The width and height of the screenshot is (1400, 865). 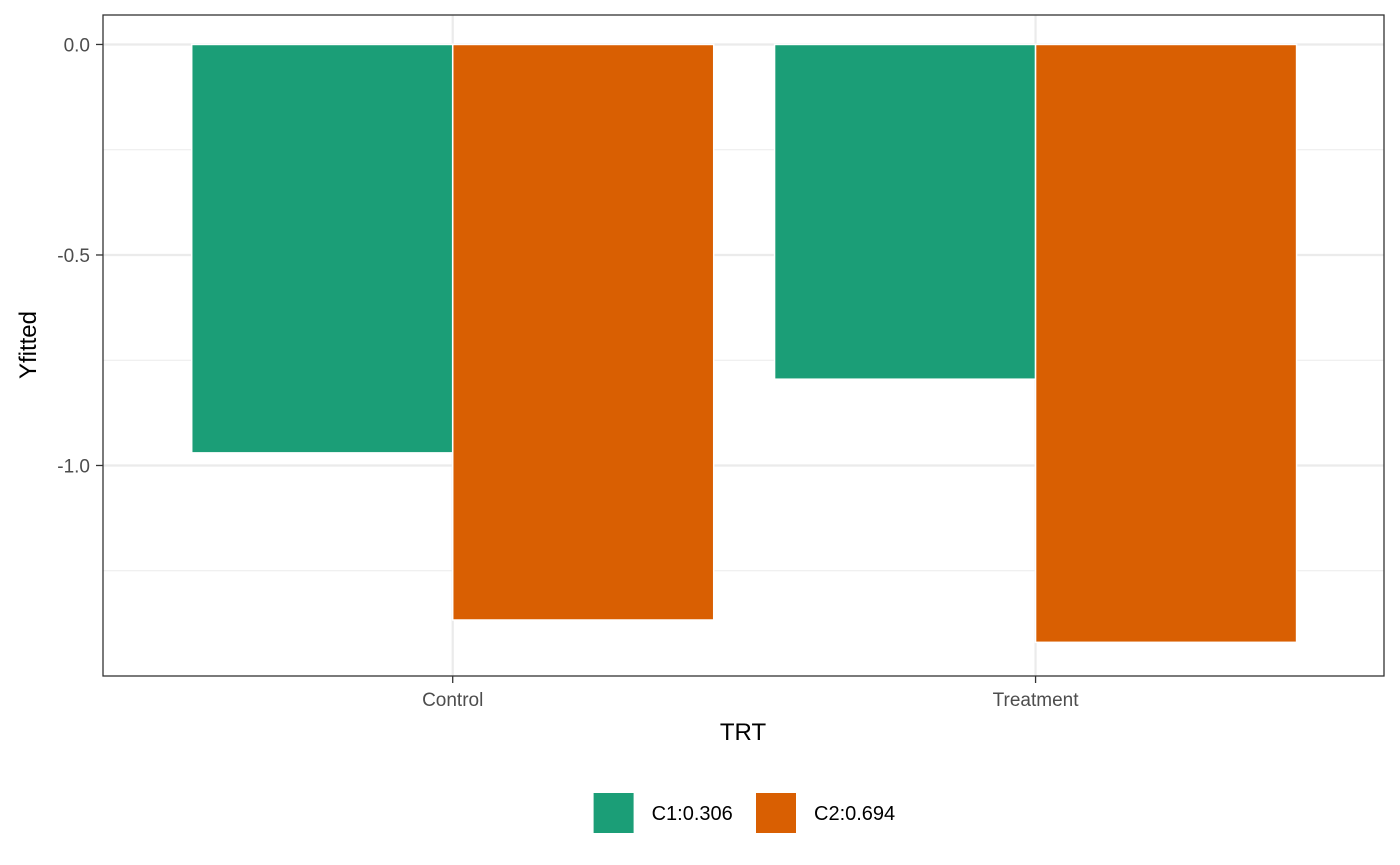 I want to click on y-axis-title: Yfitted, so click(x=28, y=345).